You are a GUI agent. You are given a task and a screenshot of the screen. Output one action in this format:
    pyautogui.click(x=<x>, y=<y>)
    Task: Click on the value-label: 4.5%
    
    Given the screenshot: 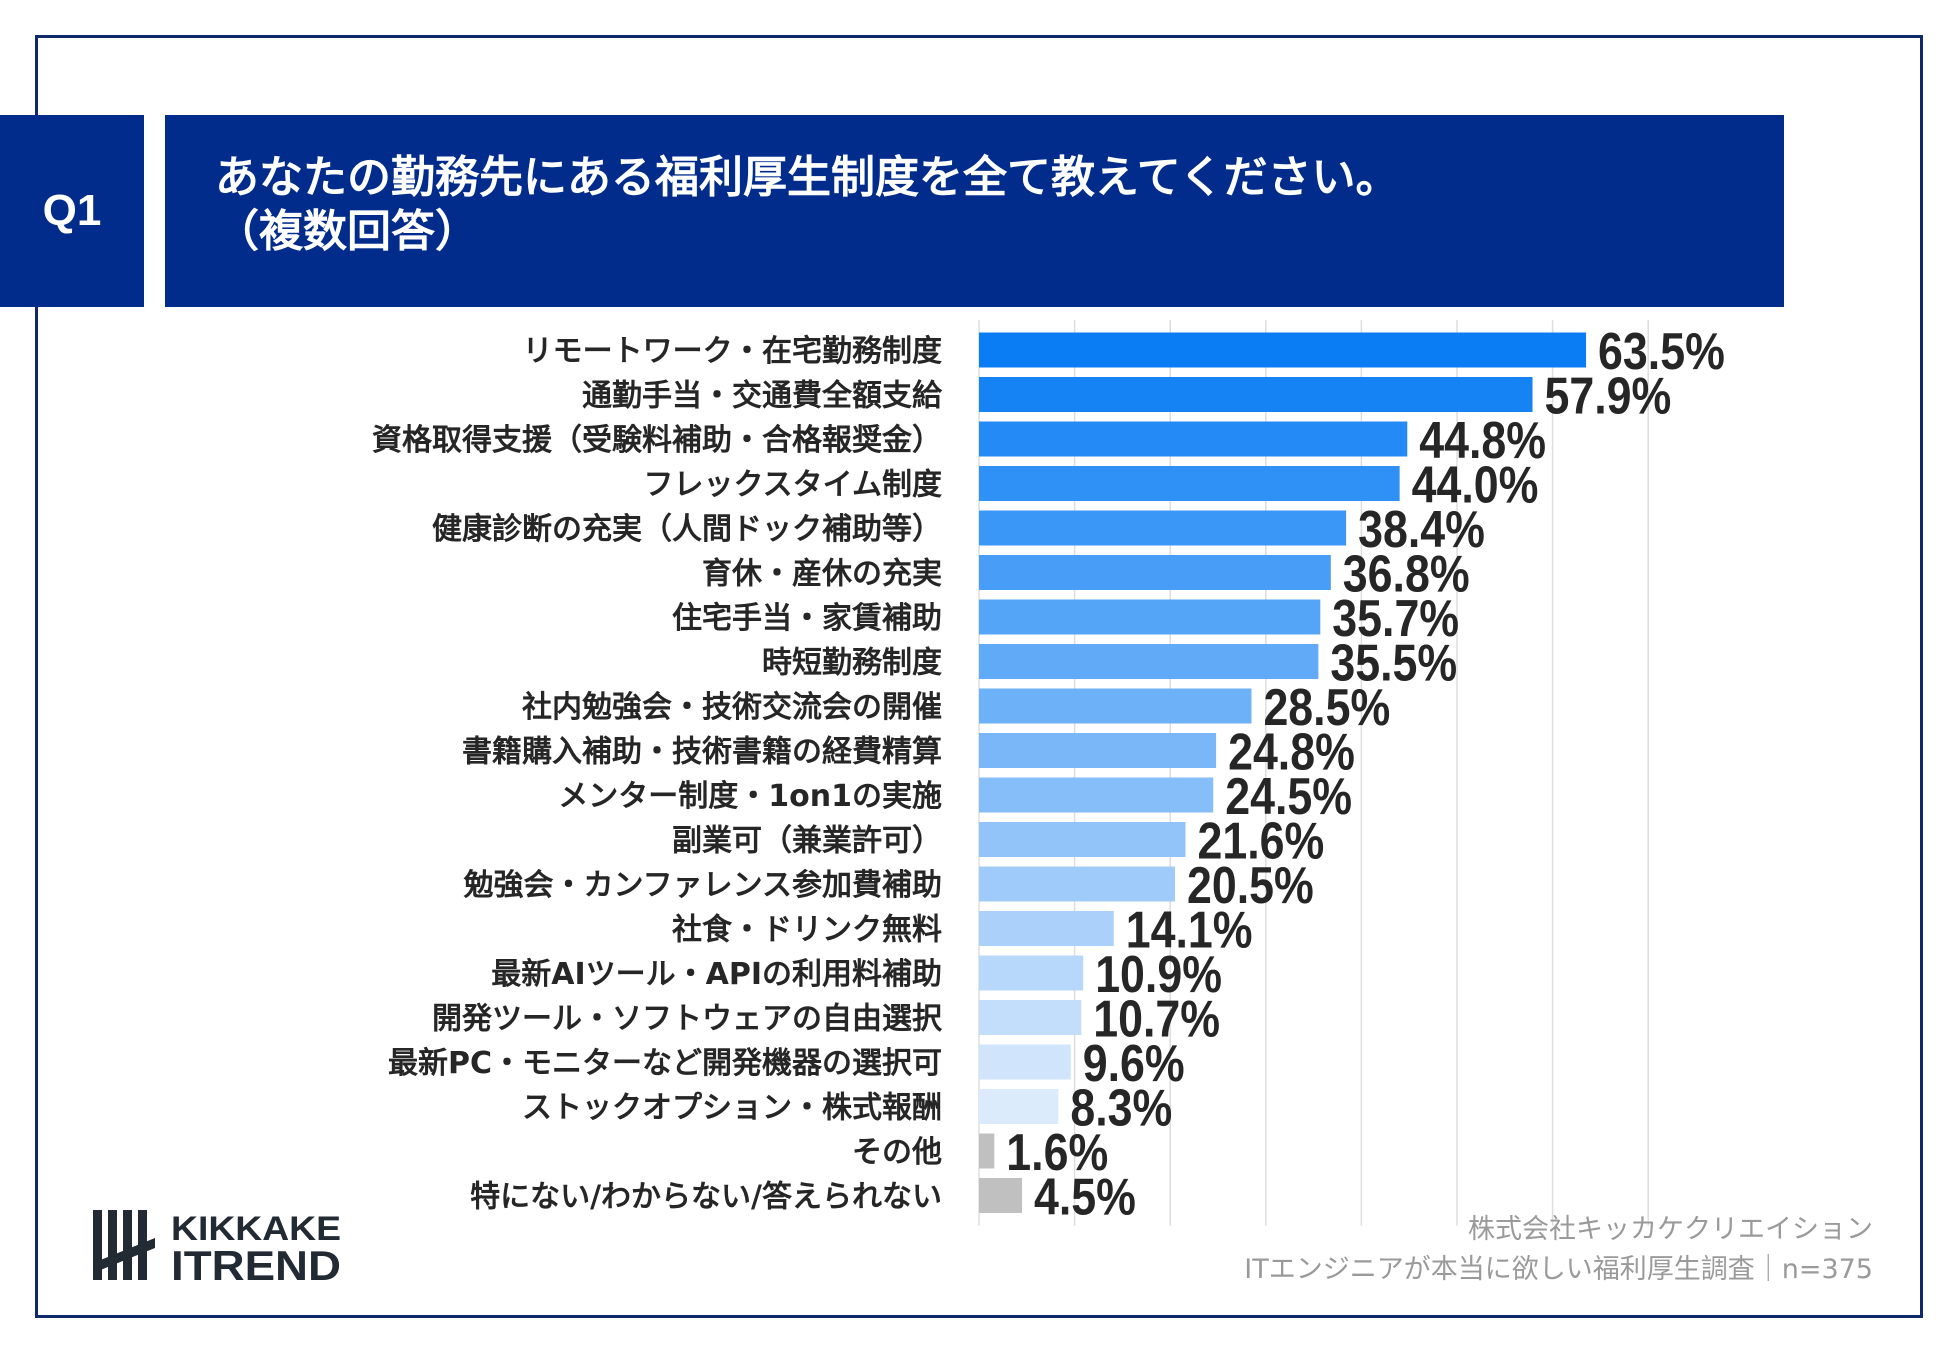 What is the action you would take?
    pyautogui.click(x=1085, y=1197)
    